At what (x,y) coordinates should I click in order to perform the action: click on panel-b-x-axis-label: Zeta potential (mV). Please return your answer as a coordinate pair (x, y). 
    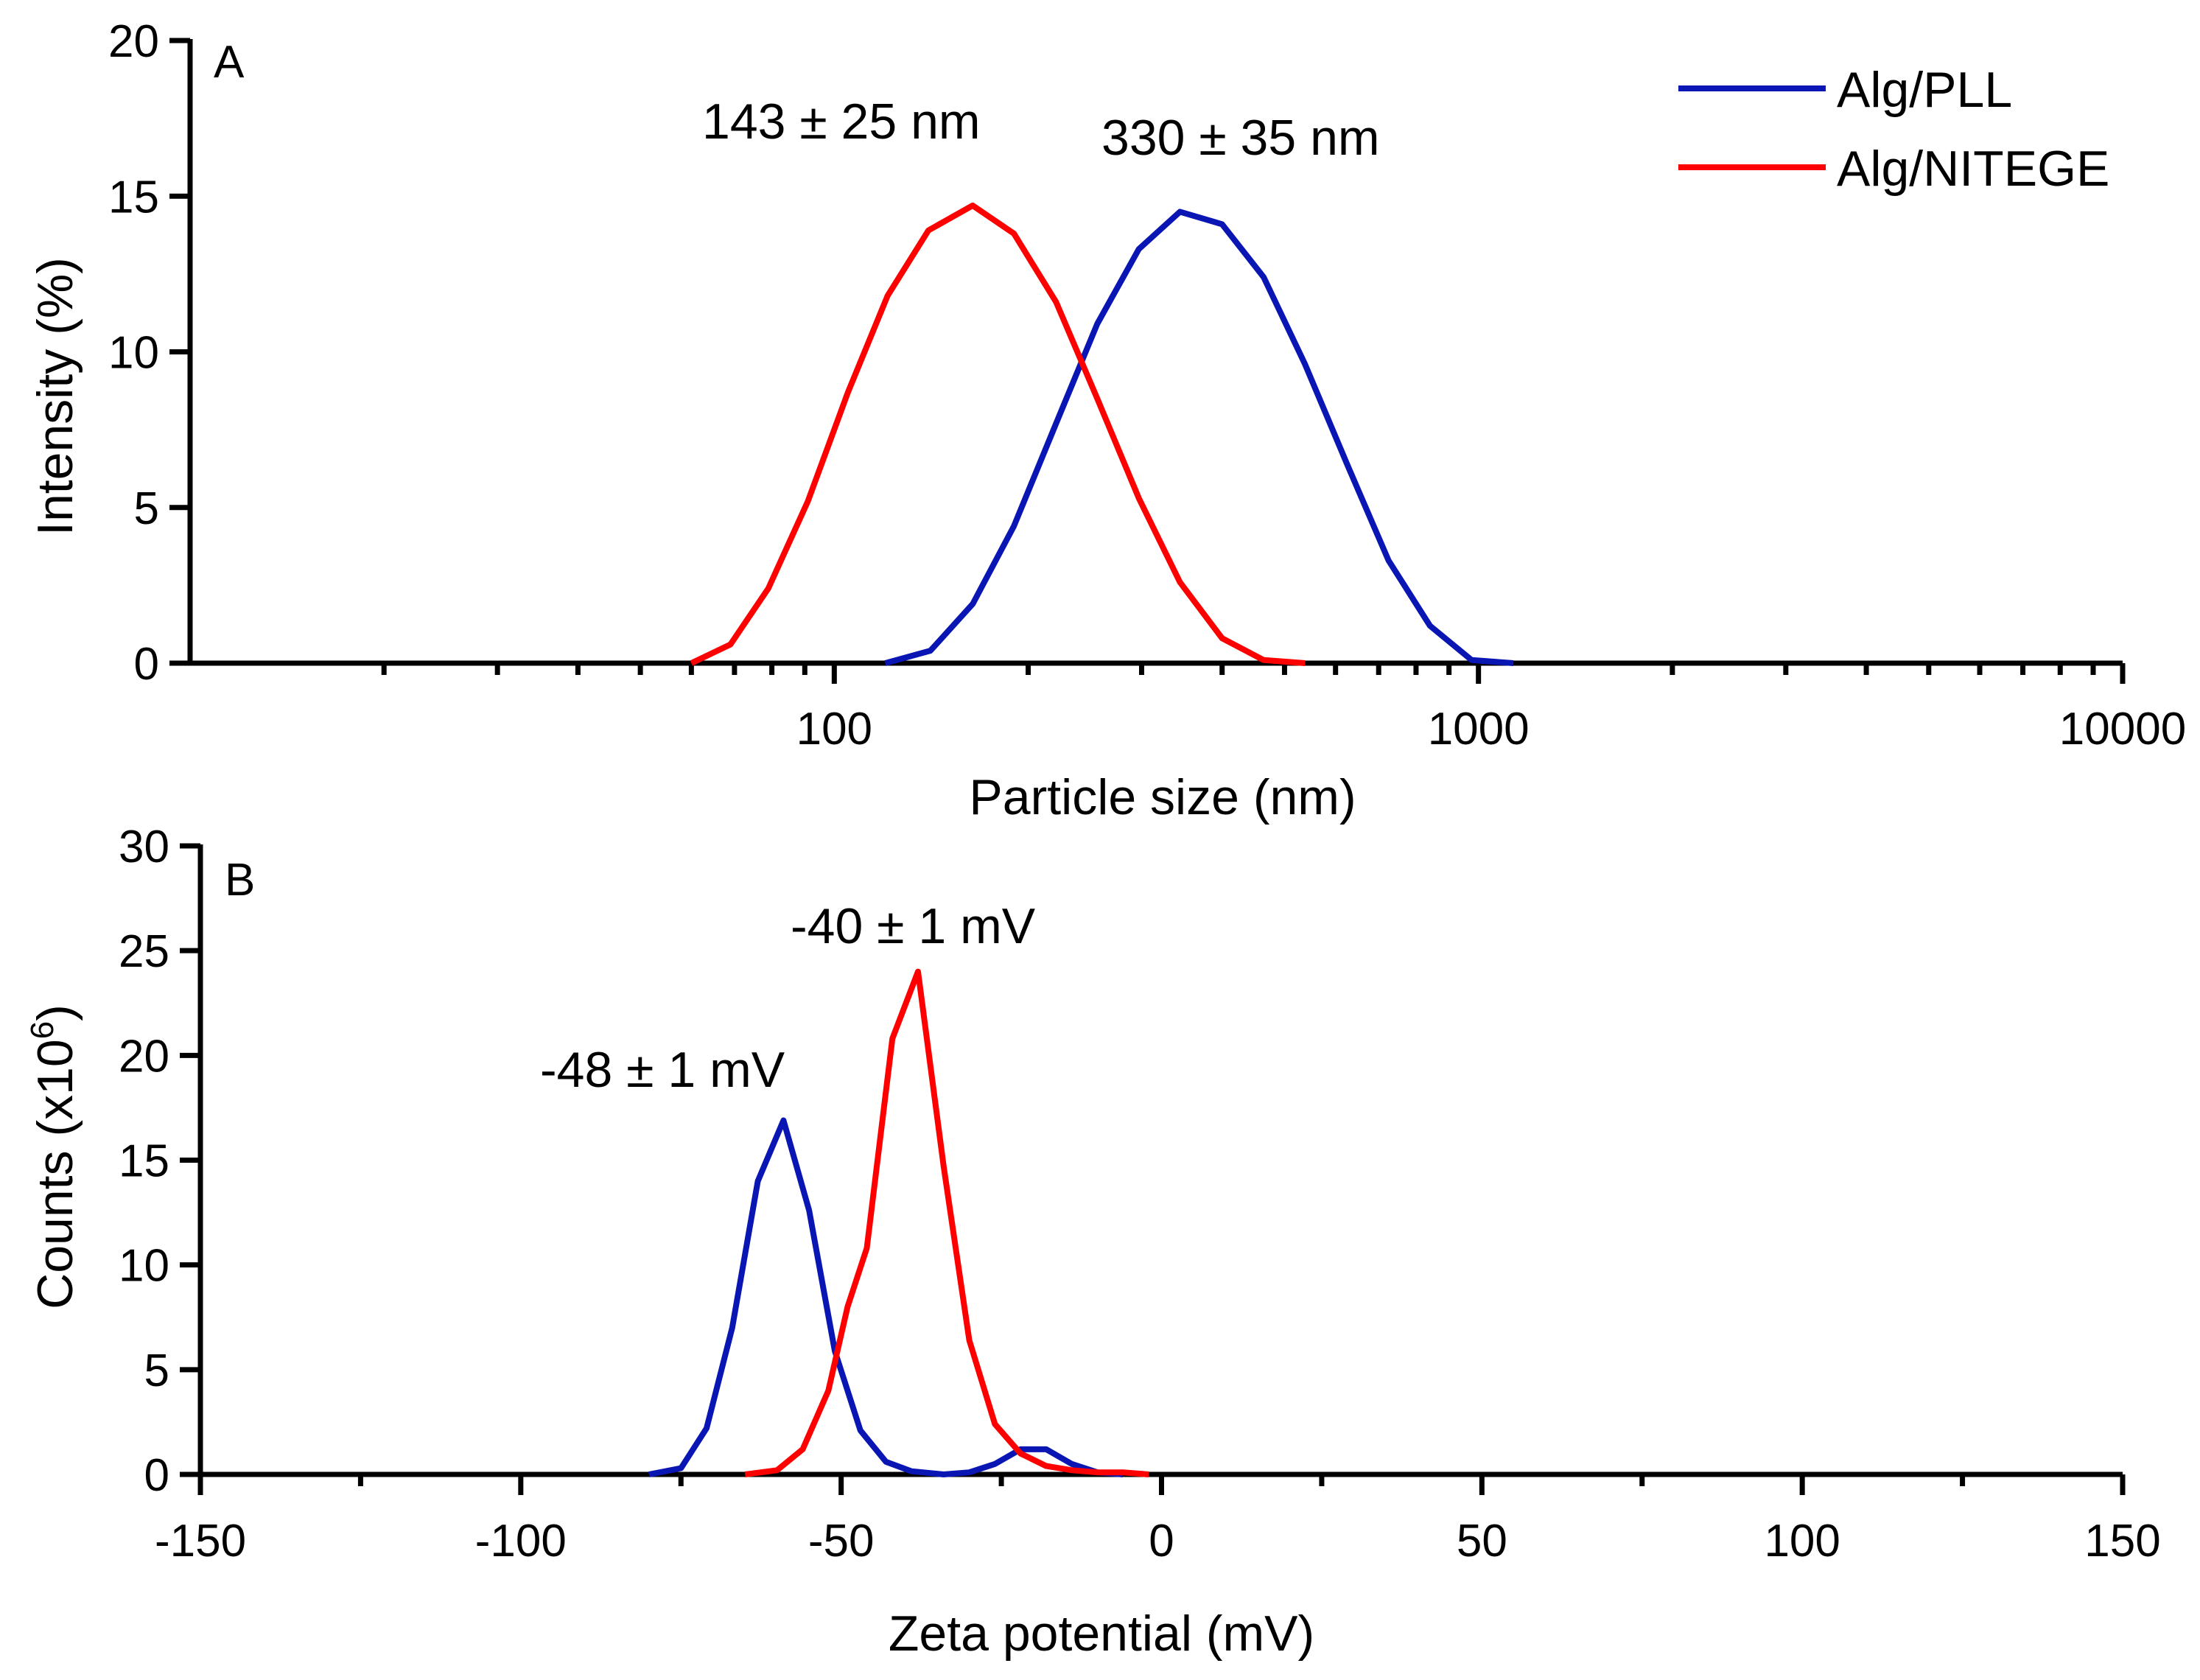
    Looking at the image, I should click on (1101, 1634).